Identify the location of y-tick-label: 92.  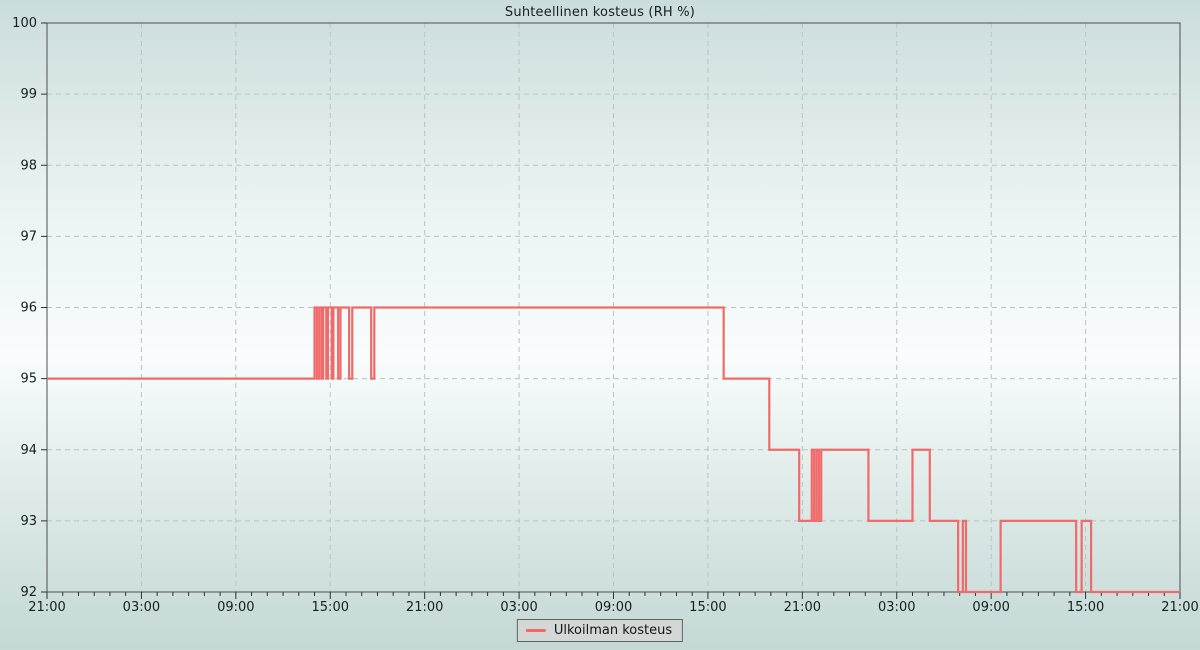
(28, 592).